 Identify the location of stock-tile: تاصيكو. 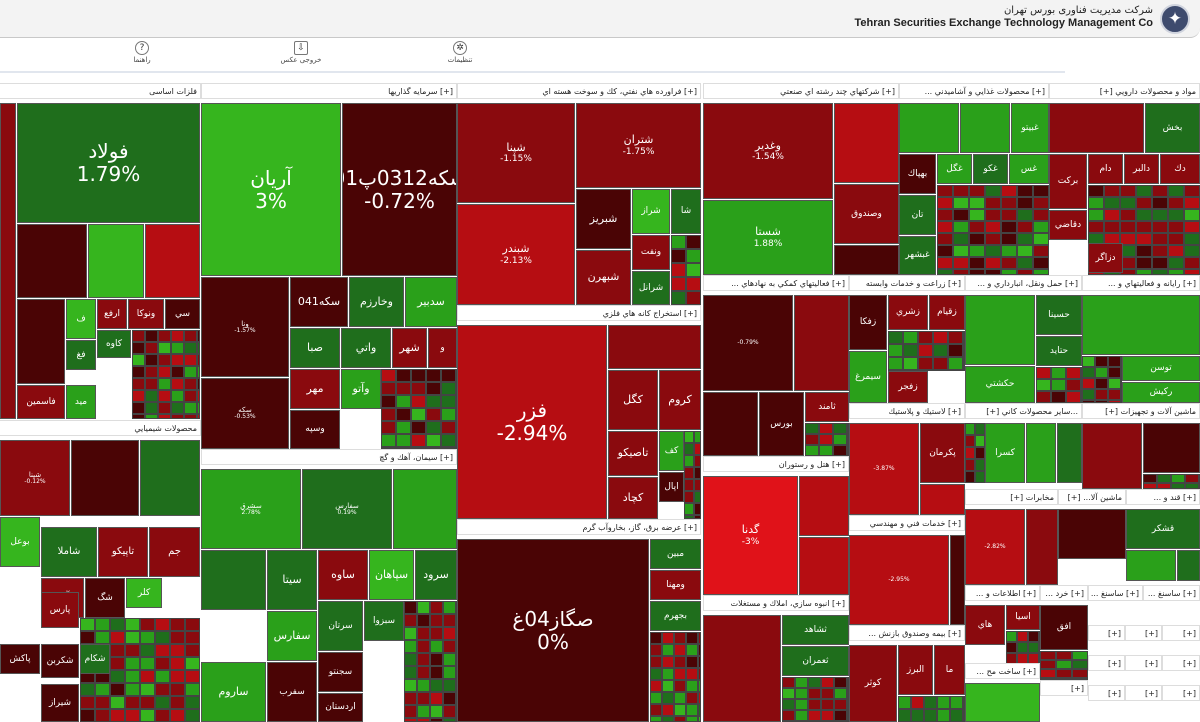
(633, 453).